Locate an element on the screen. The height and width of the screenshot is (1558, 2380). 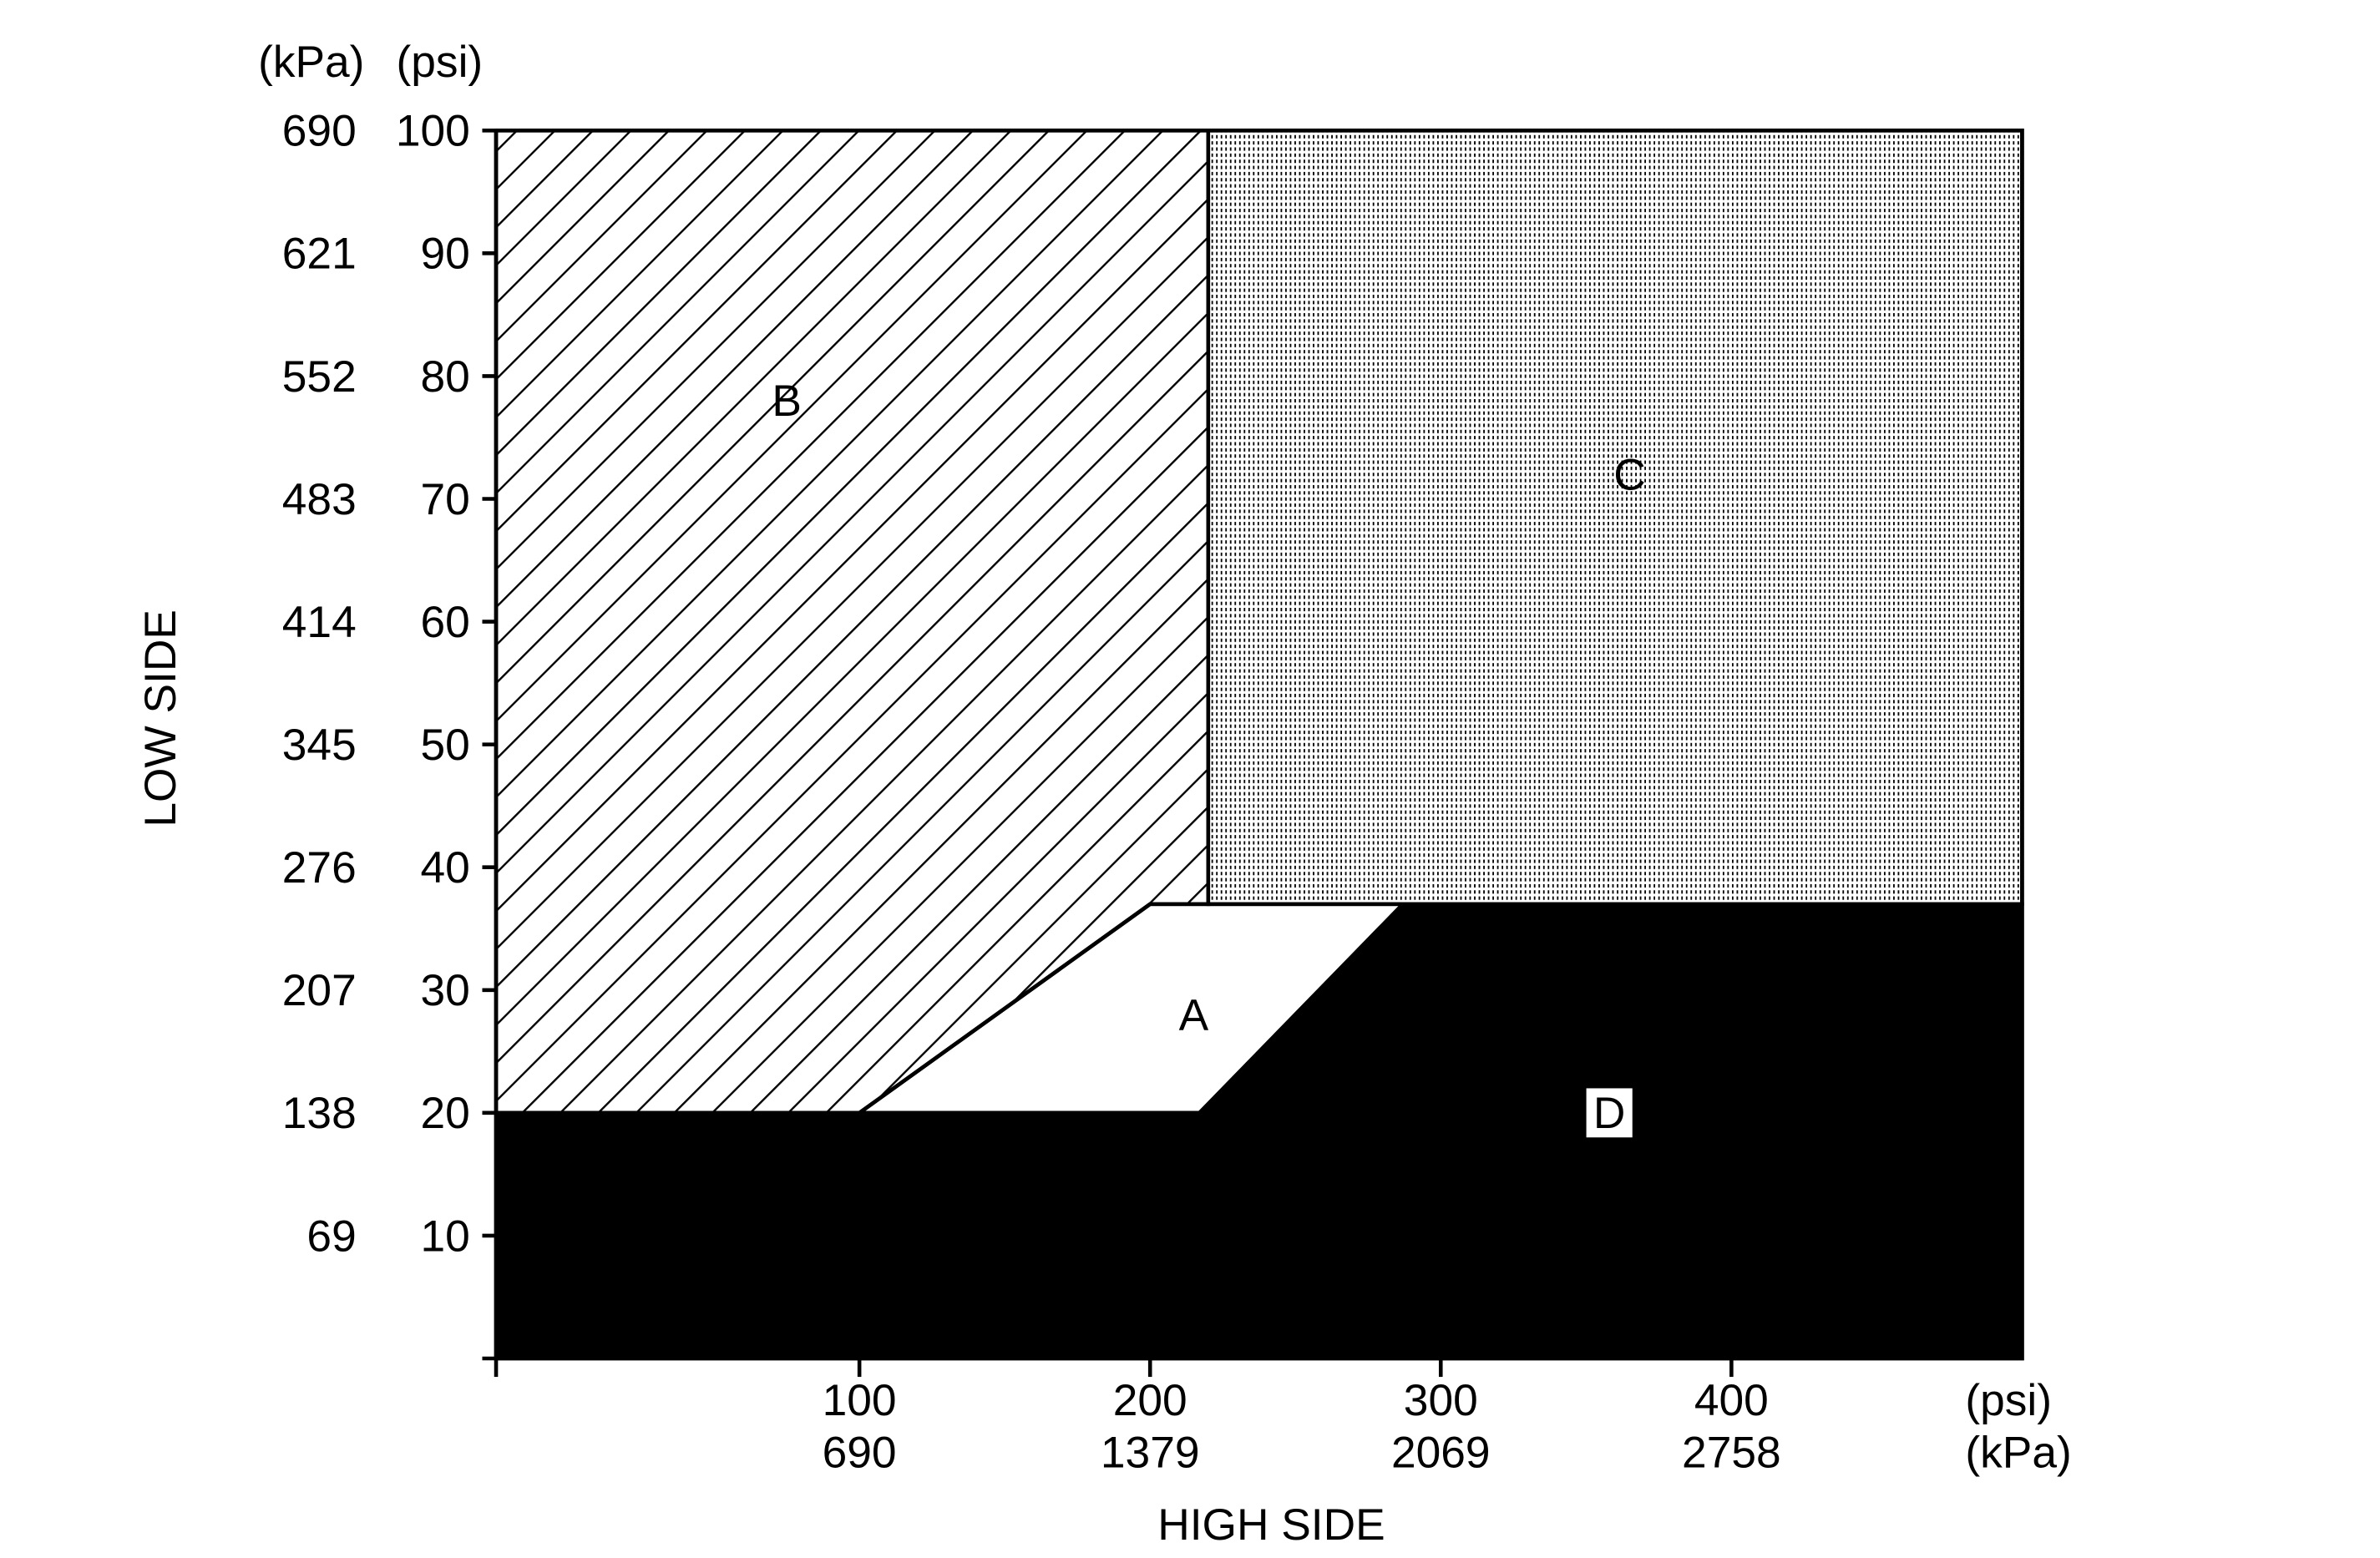
y-tick-label-kpa: 414 is located at coordinates (319, 623).